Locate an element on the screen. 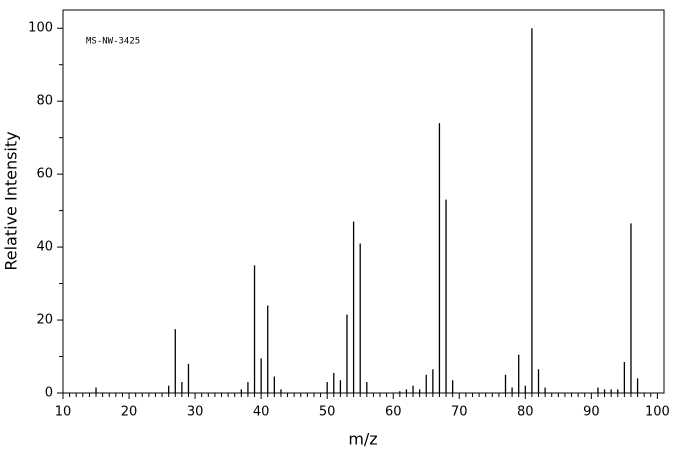 This screenshot has width=676, height=455. x-tick-label: 60 is located at coordinates (393, 412).